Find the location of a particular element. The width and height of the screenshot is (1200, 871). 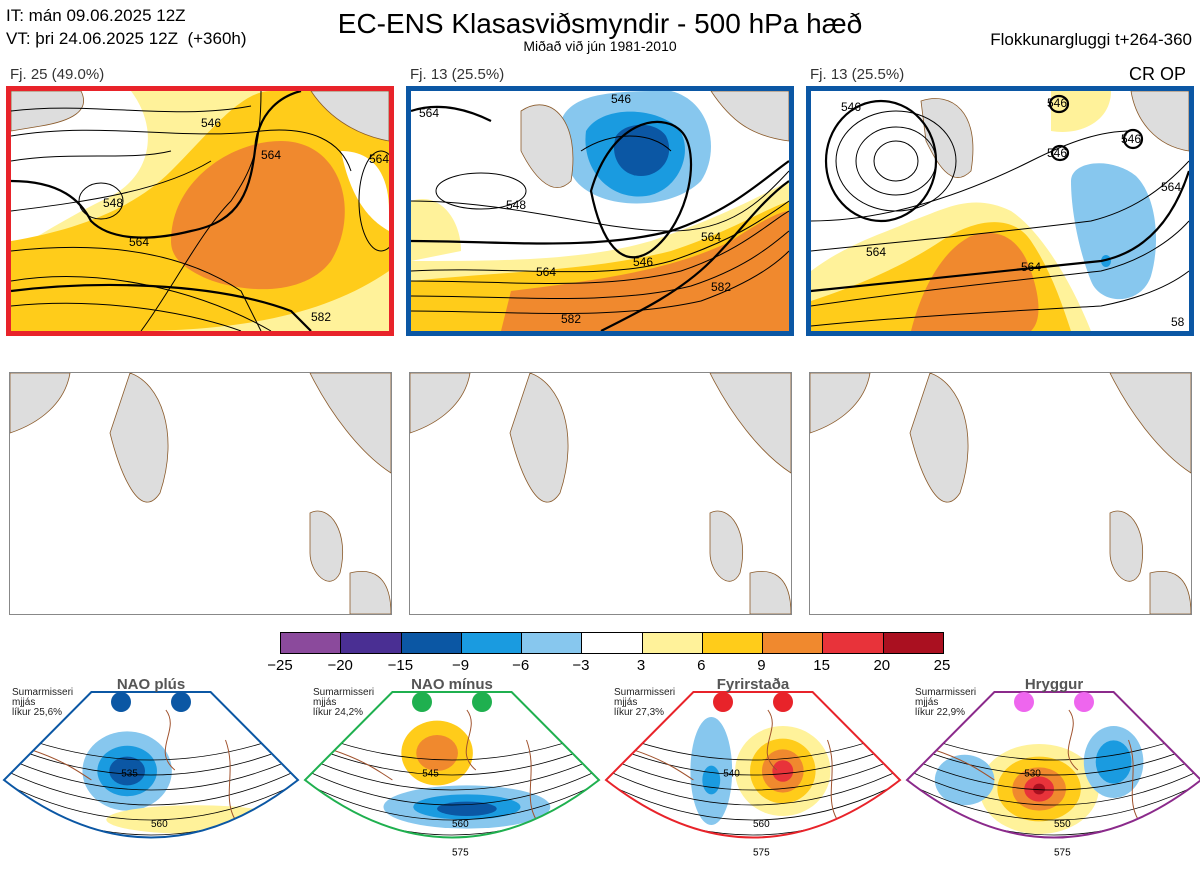

colorbar-tick-label: 15 is located at coordinates (821, 665).